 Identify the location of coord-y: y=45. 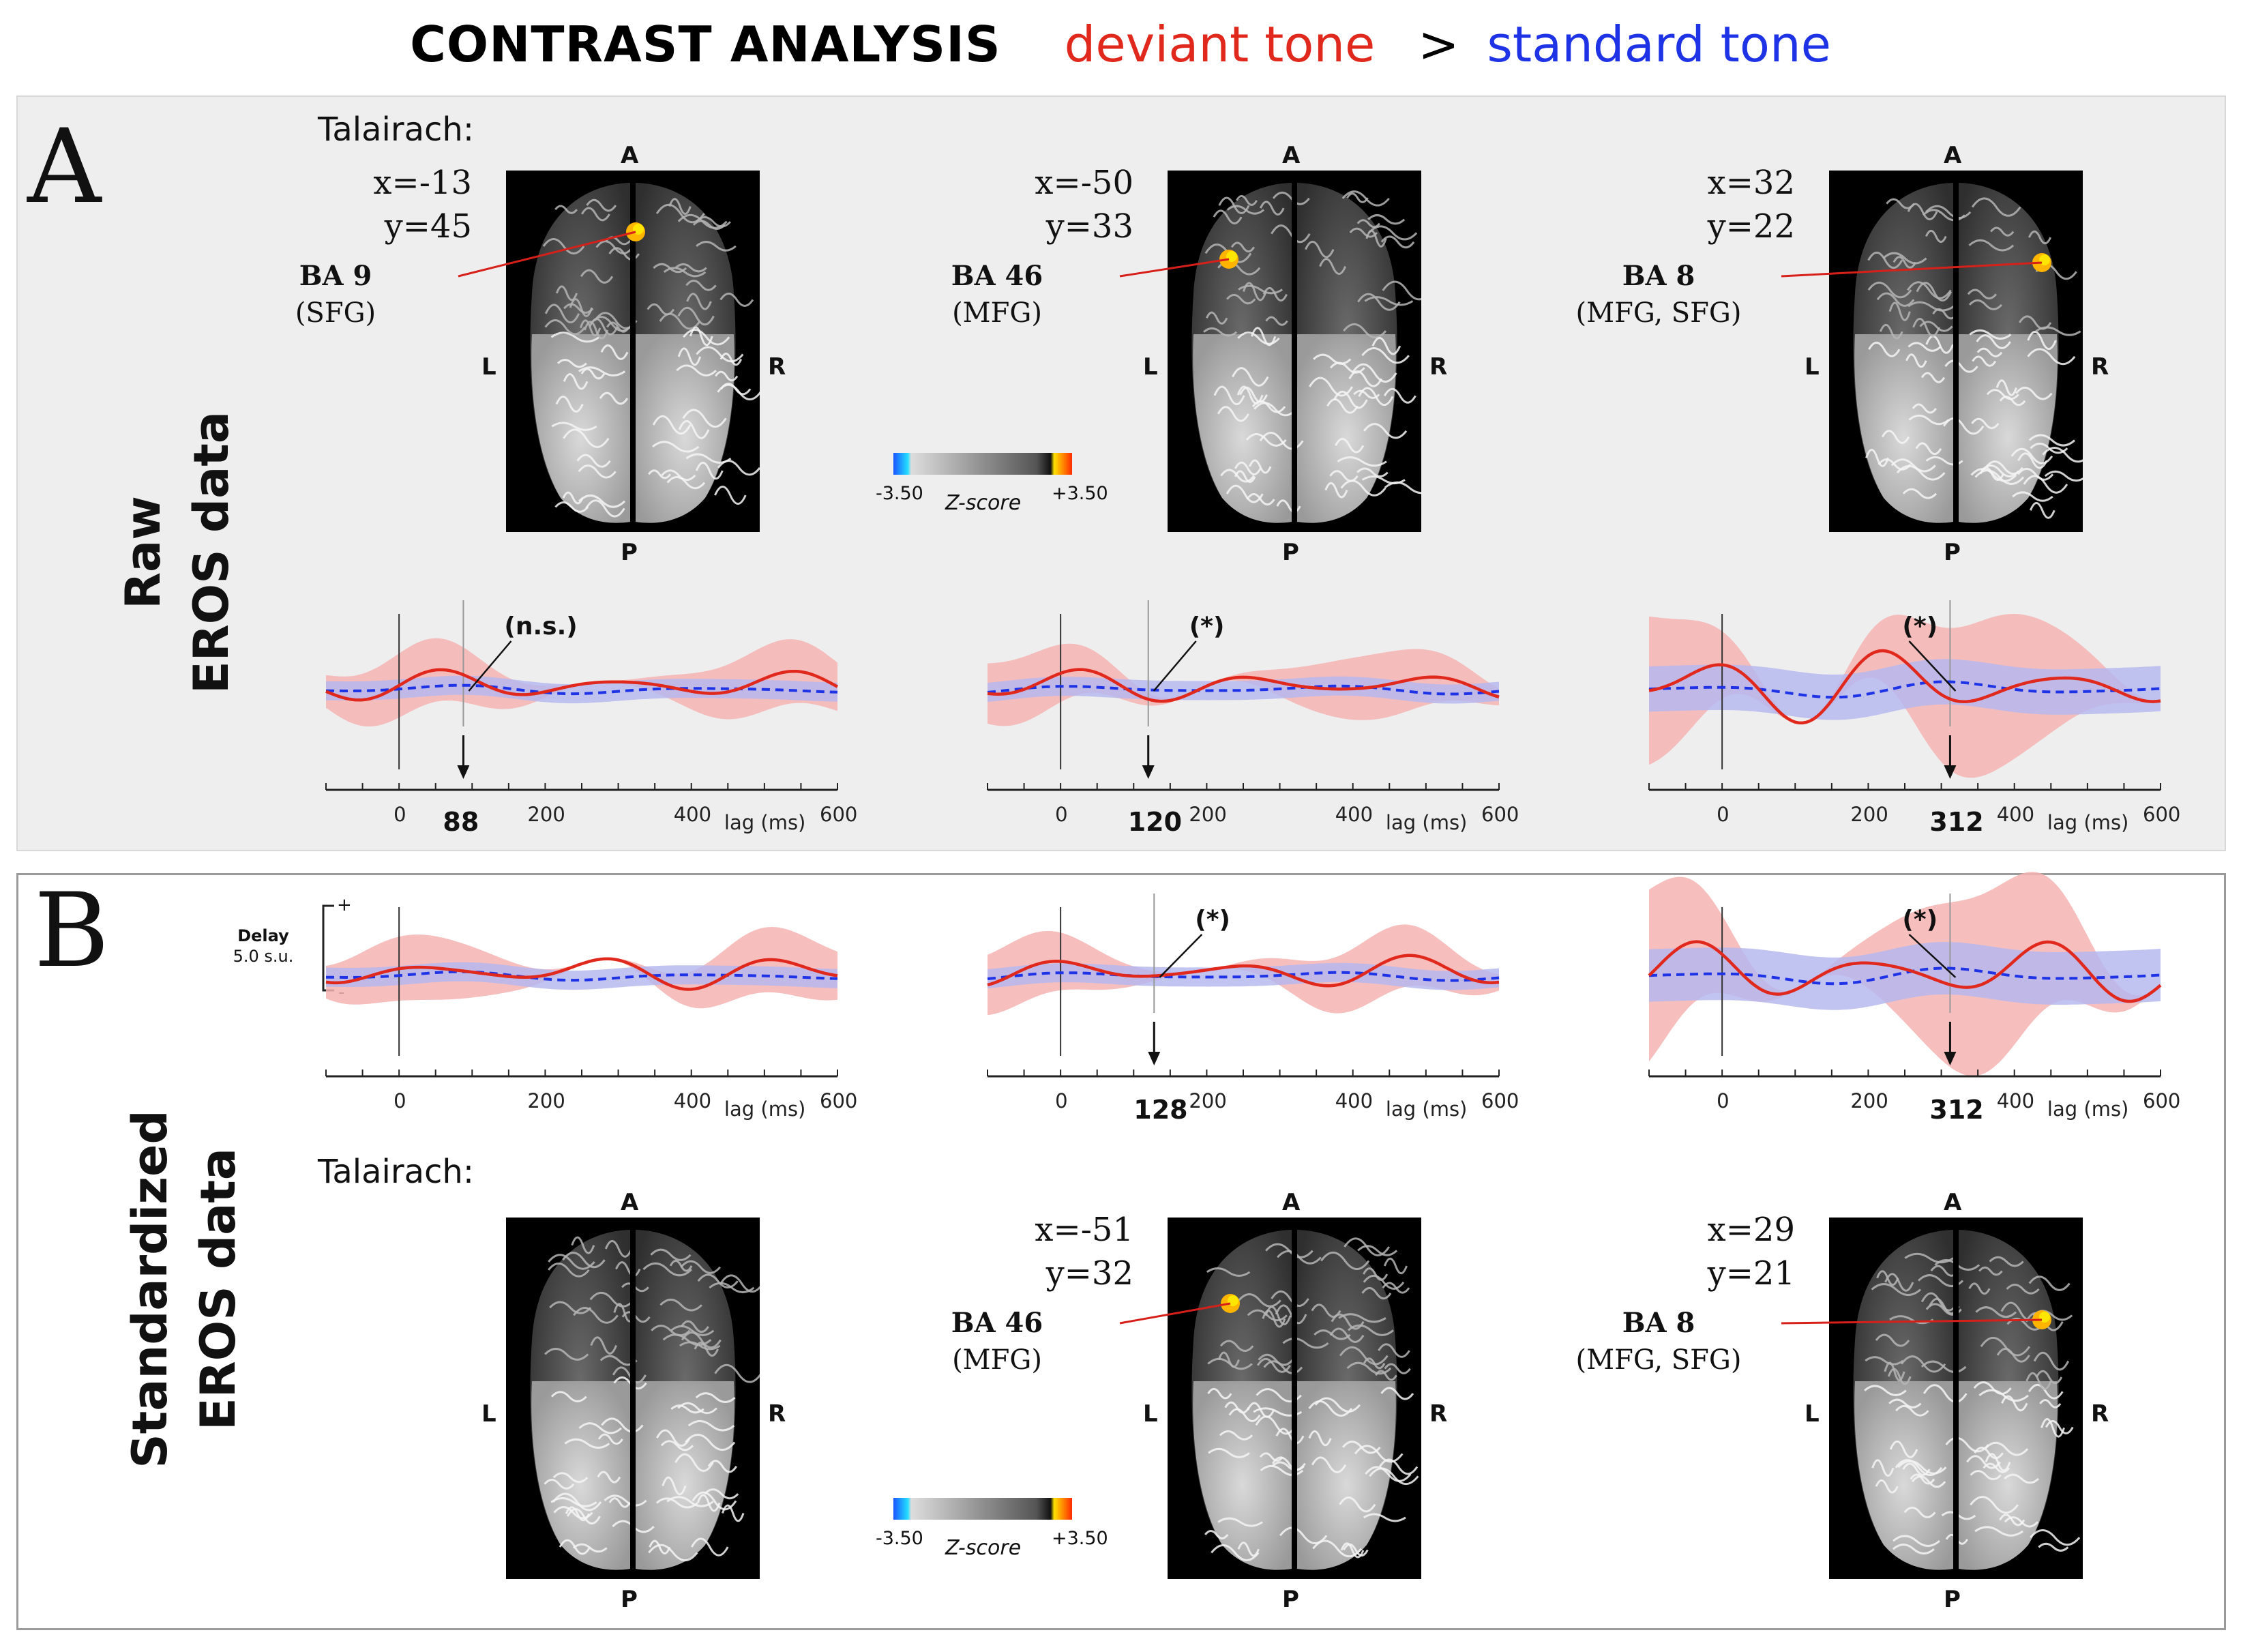
(428, 226).